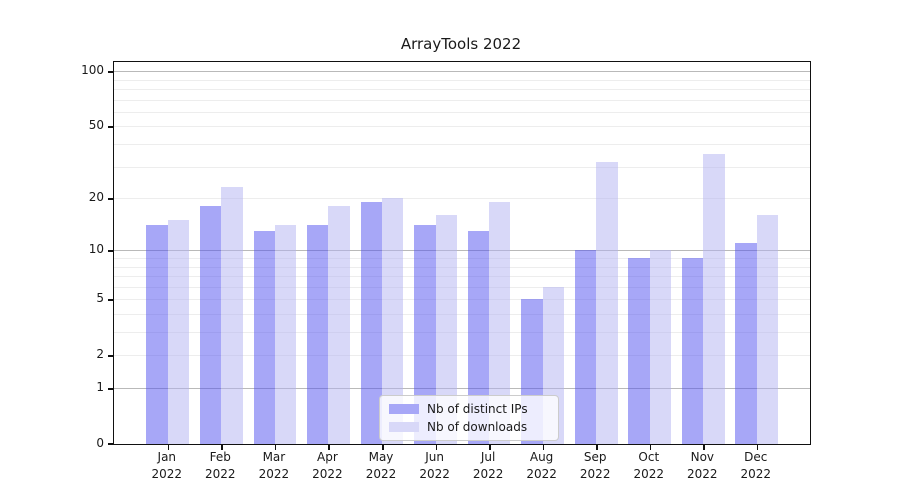  What do you see at coordinates (52, 255) in the screenshot?
I see `y-axis-labels: 100 50 20 10 5 2 1 0` at bounding box center [52, 255].